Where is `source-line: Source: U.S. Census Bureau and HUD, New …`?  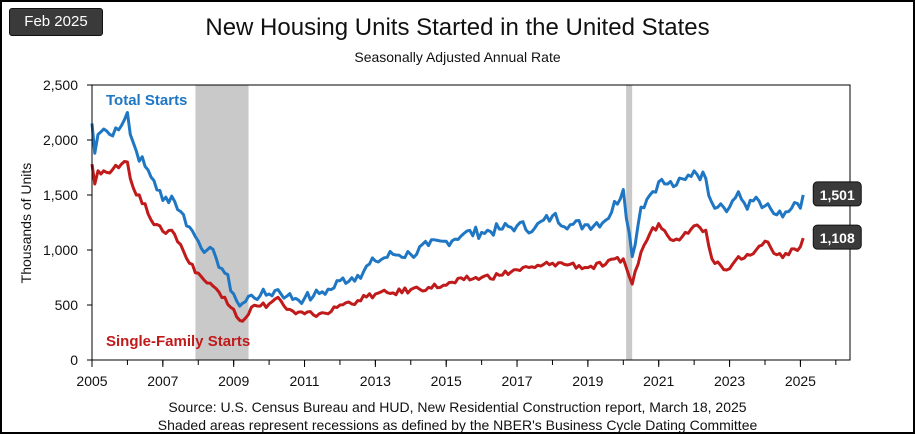
source-line: Source: U.S. Census Bureau and HUD, New … is located at coordinates (457, 407).